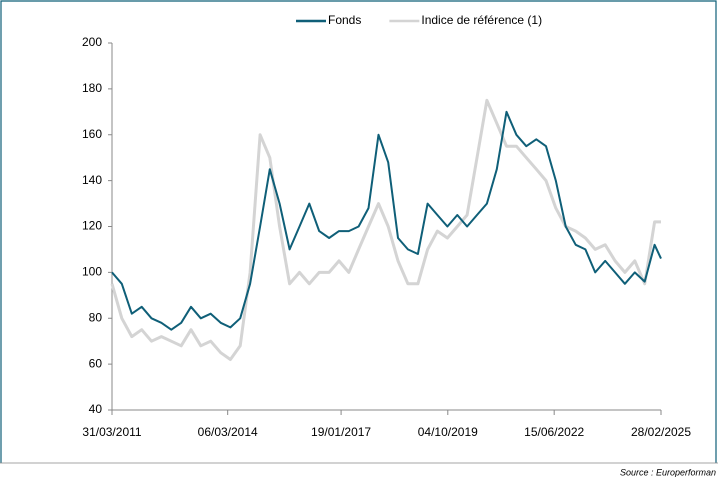  What do you see at coordinates (92, 88) in the screenshot?
I see `y-tick-label: 180` at bounding box center [92, 88].